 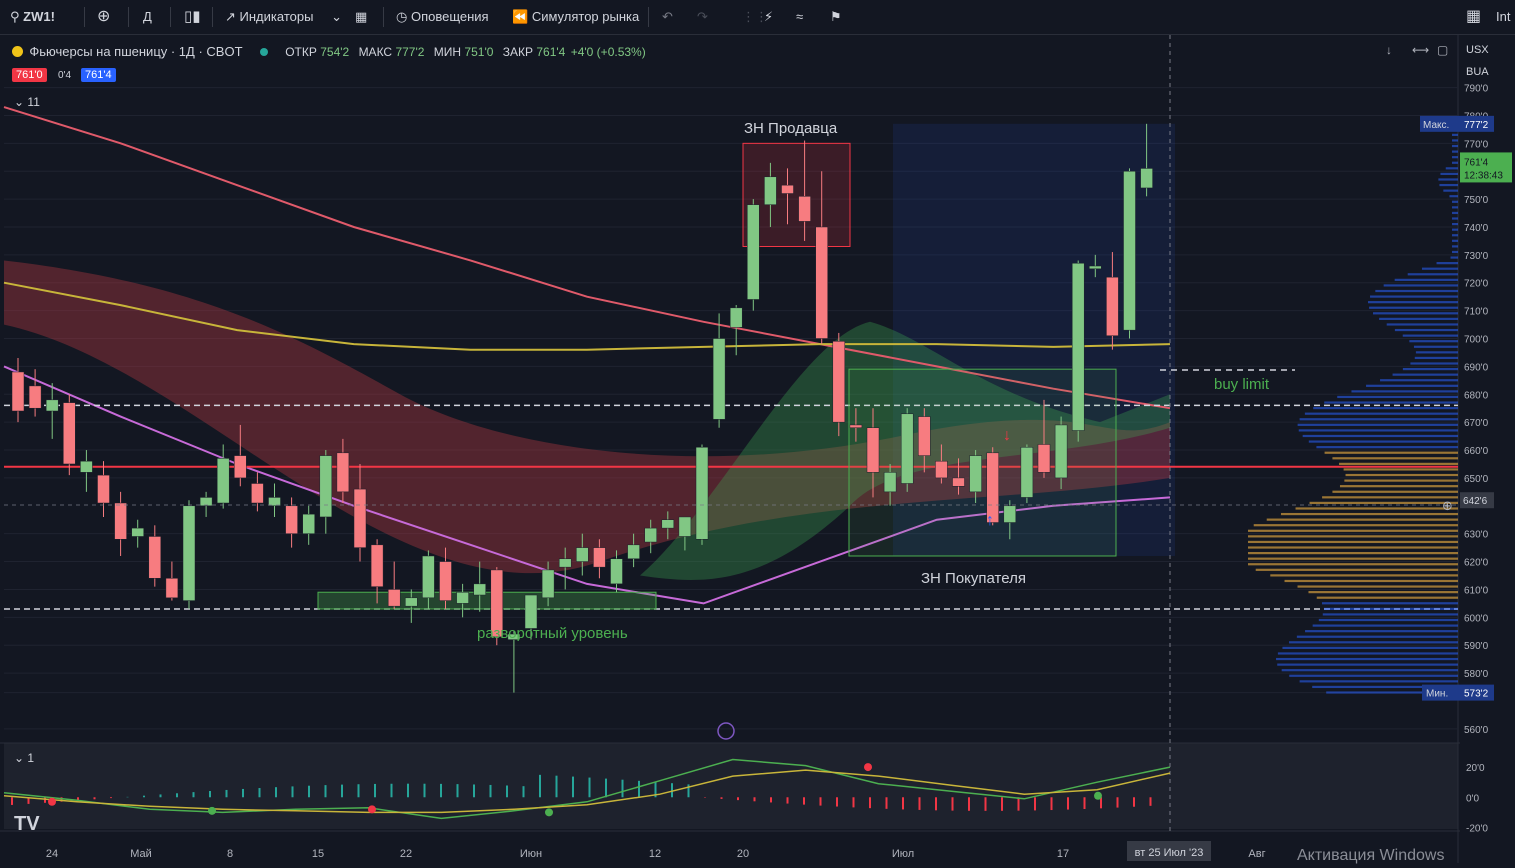 I want to click on layout-grid-icon: ▦, so click(x=1474, y=16).